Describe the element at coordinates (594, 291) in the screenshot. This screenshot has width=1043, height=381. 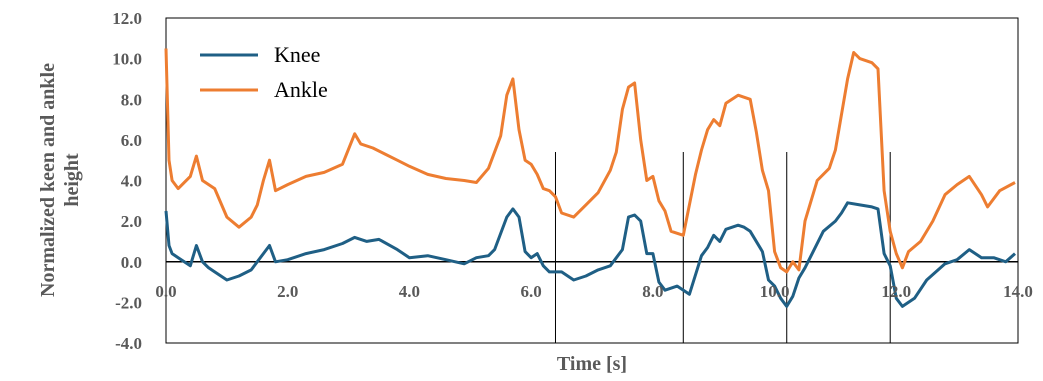
I see `x-tick-labels: 0.0 2.0 4.0 6.0 8.0 10.0 12.0 14.0` at that location.